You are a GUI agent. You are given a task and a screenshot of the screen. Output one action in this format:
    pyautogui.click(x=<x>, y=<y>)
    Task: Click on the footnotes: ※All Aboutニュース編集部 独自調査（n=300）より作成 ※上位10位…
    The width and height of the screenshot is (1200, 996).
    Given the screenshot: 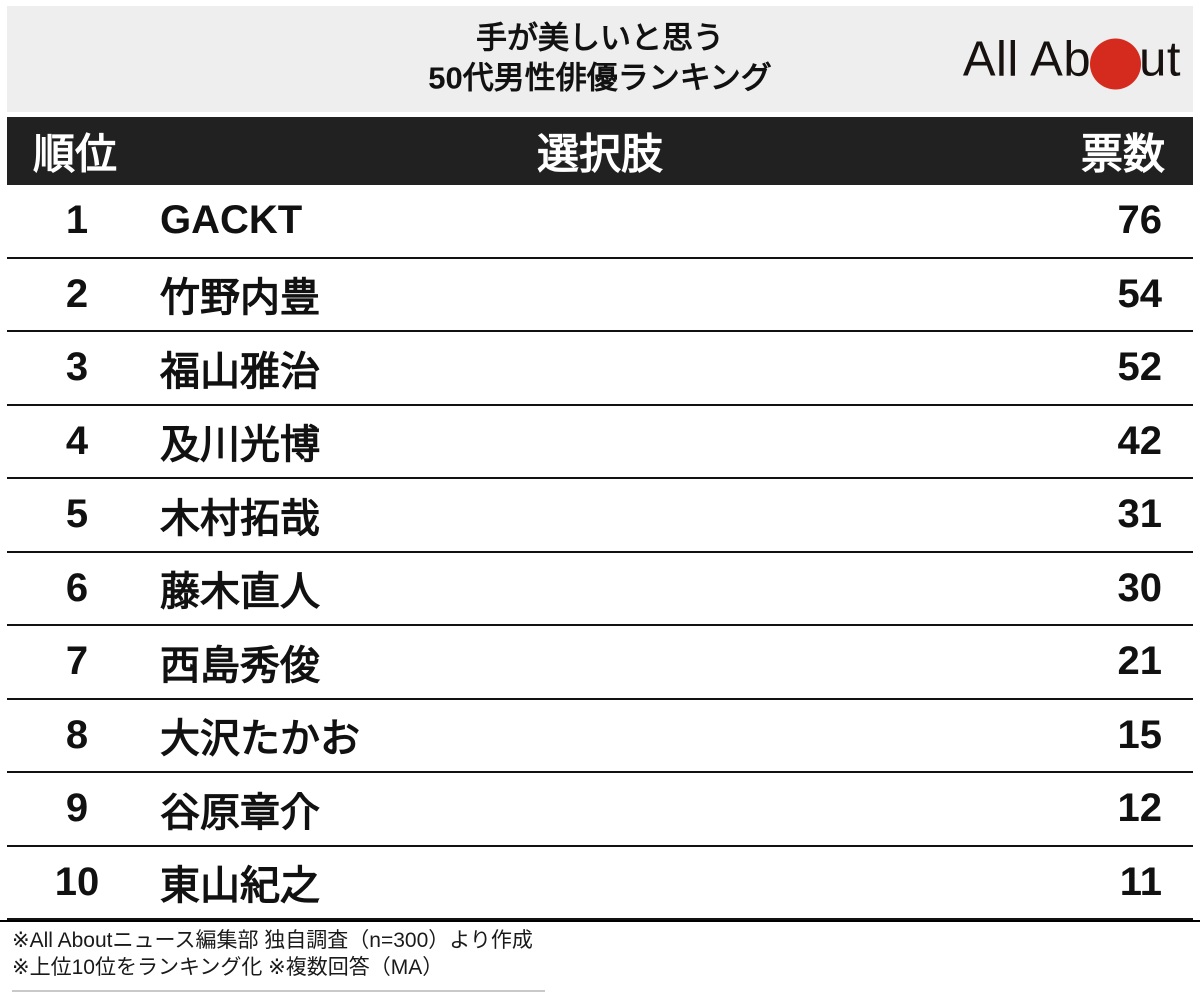 What is the action you would take?
    pyautogui.click(x=600, y=956)
    